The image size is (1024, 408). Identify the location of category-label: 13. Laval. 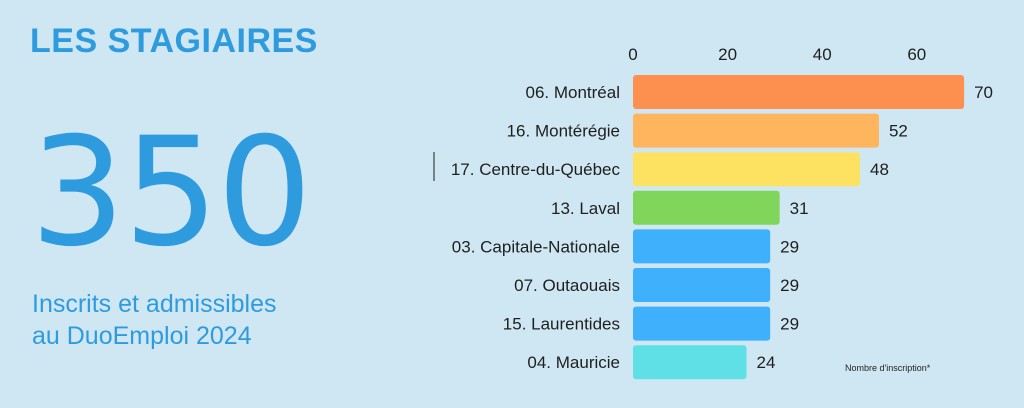
(585, 208).